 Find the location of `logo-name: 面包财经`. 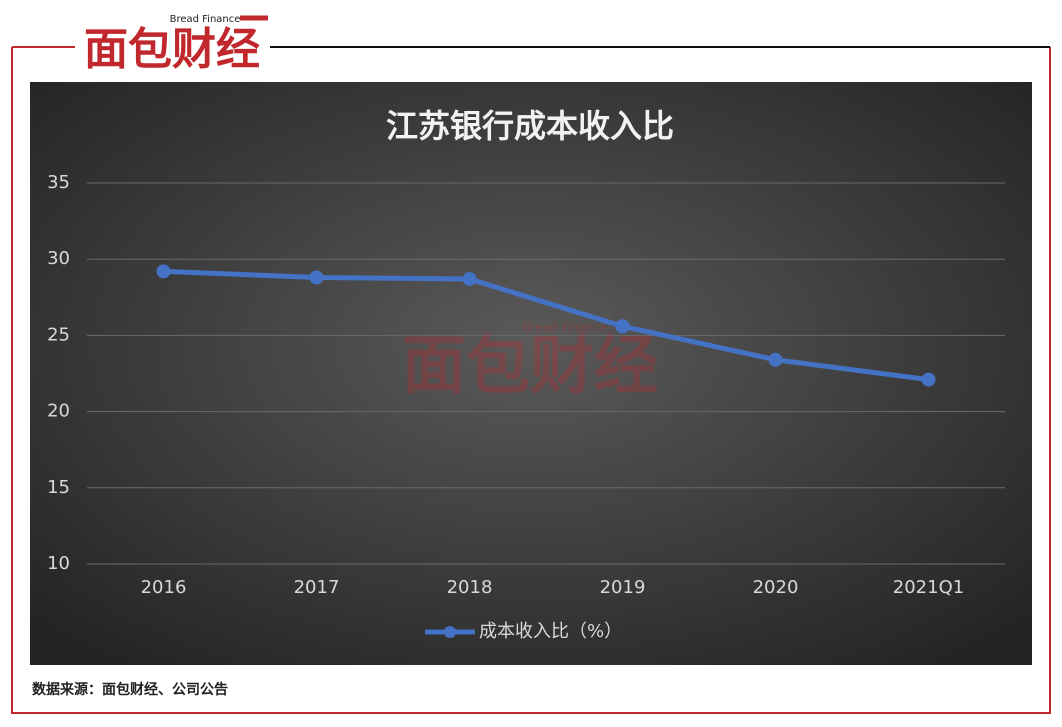

logo-name: 面包财经 is located at coordinates (172, 49).